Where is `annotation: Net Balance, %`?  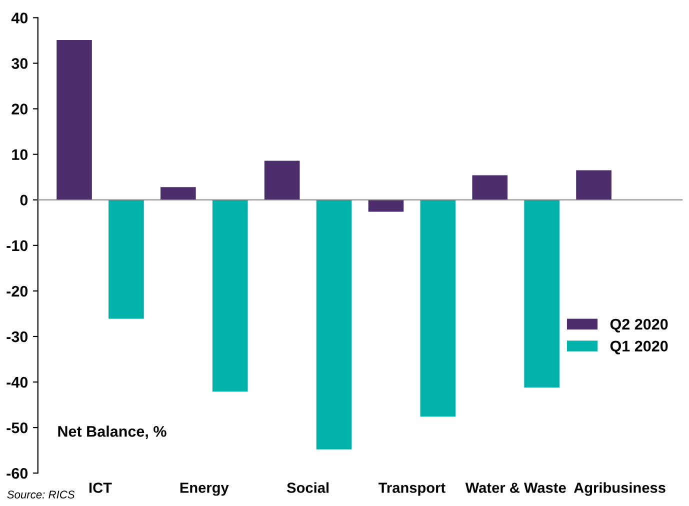
annotation: Net Balance, % is located at coordinates (112, 433).